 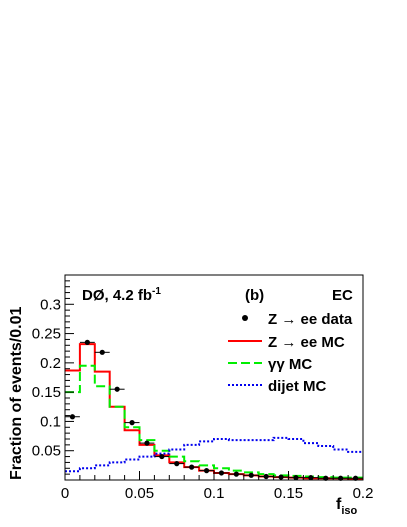 What do you see at coordinates (339, 504) in the screenshot?
I see `x-axis-title-main: f` at bounding box center [339, 504].